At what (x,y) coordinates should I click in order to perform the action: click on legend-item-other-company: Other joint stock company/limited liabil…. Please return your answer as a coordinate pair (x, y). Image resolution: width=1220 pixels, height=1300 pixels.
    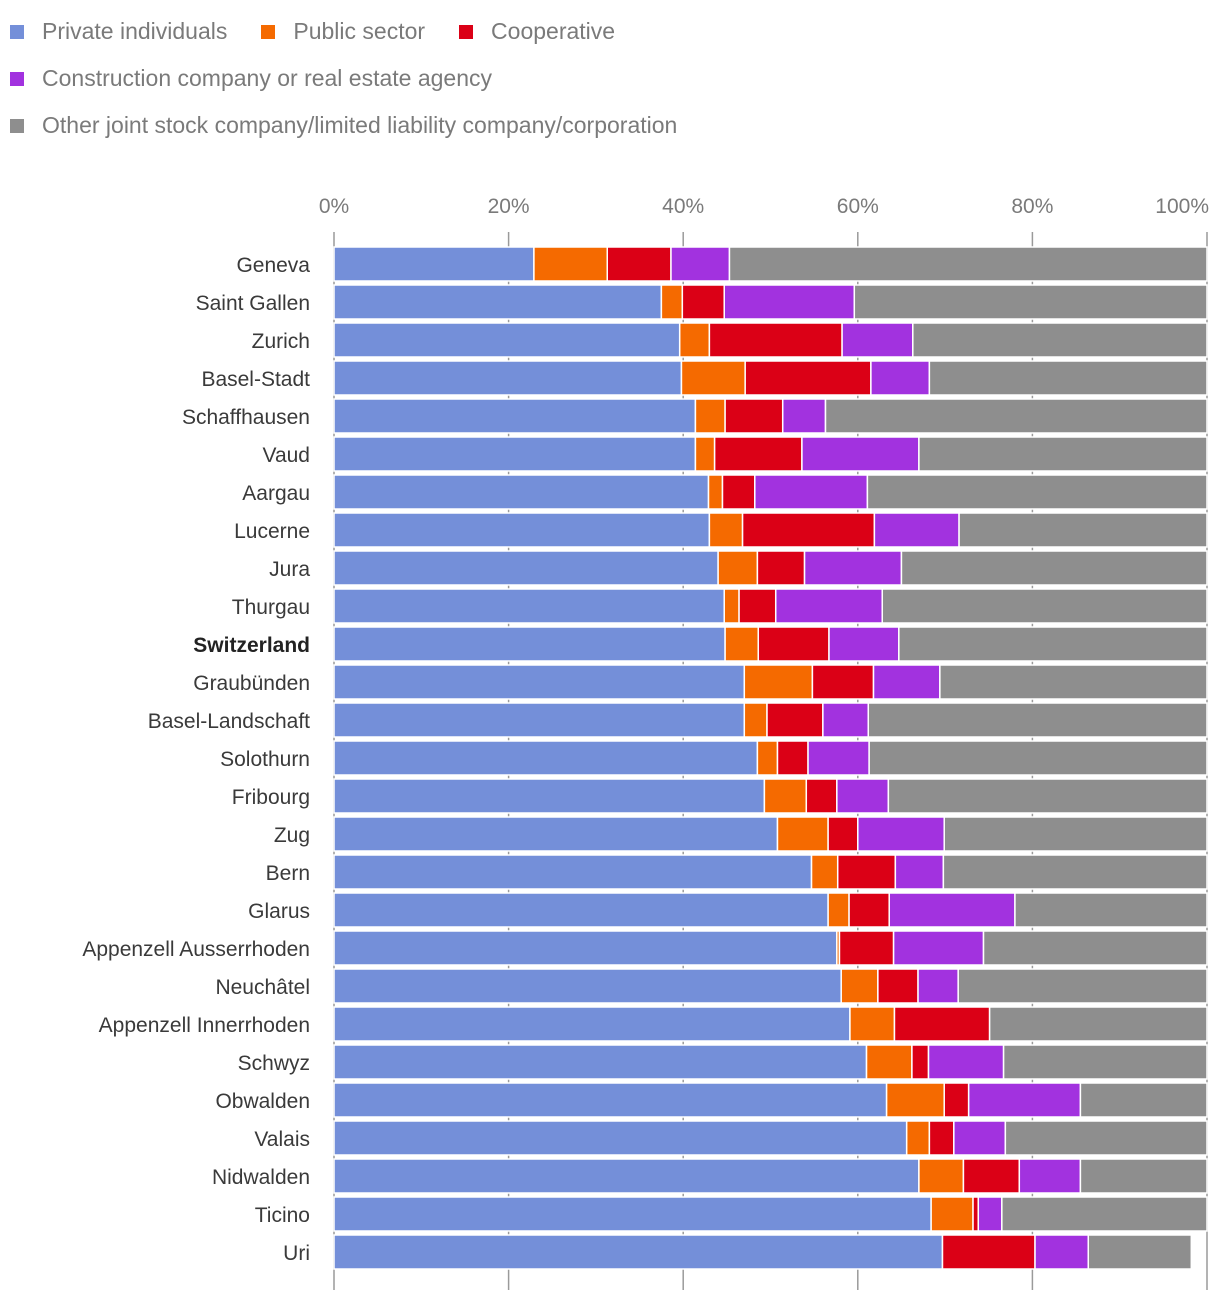
    Looking at the image, I should click on (343, 125).